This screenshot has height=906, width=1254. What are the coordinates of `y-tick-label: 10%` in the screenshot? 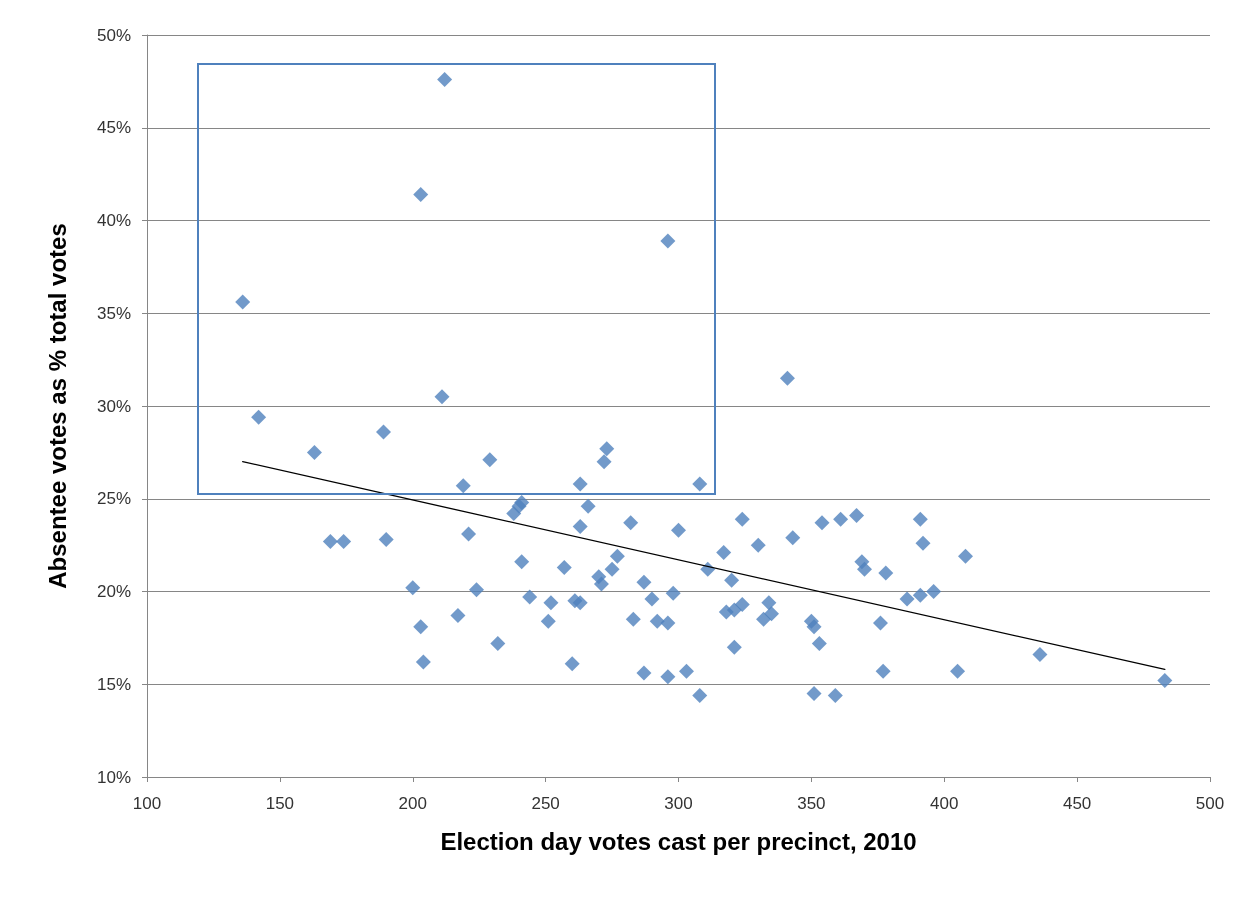 It's located at (113, 777).